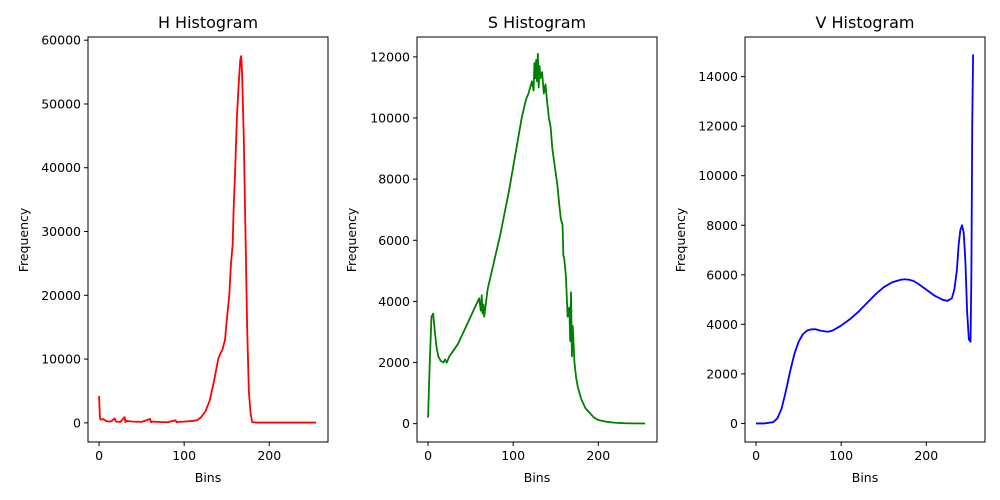 Image resolution: width=1000 pixels, height=500 pixels. I want to click on x-axis-label-s: Bins, so click(537, 477).